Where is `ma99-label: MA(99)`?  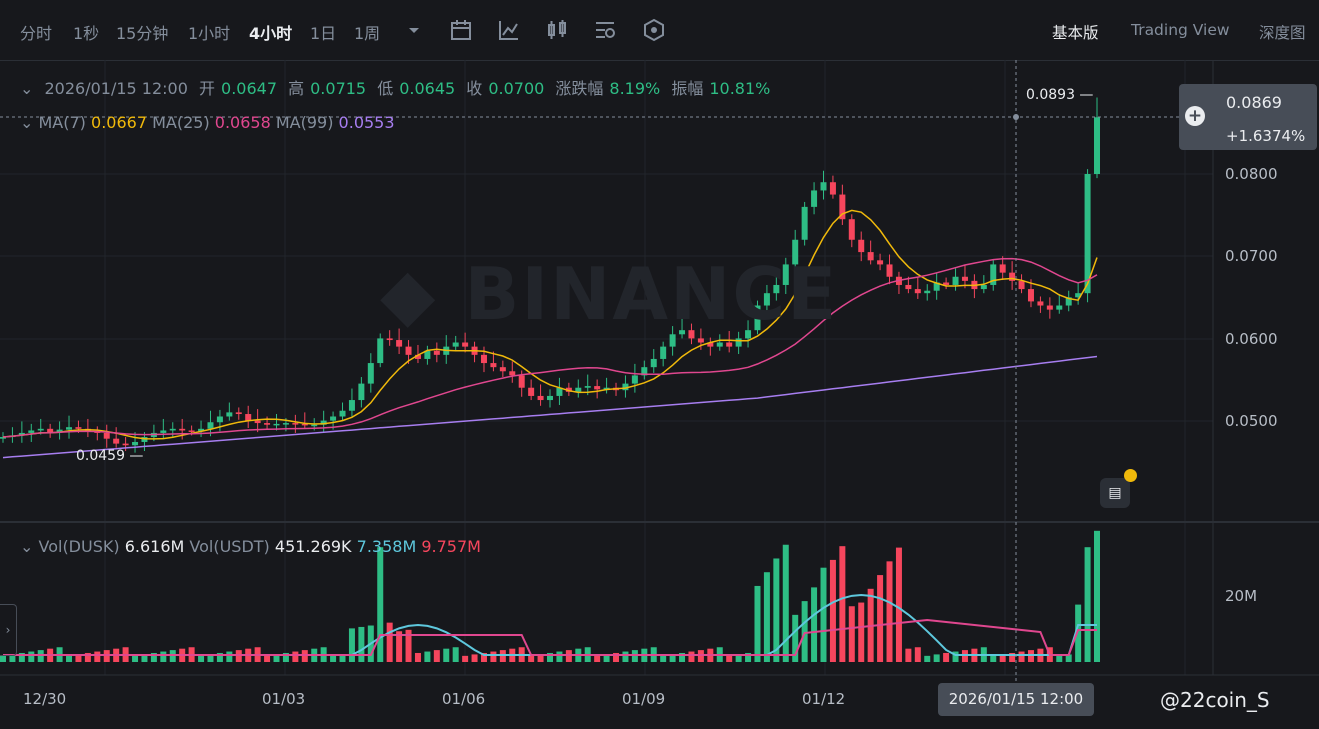
ma99-label: MA(99) is located at coordinates (304, 122).